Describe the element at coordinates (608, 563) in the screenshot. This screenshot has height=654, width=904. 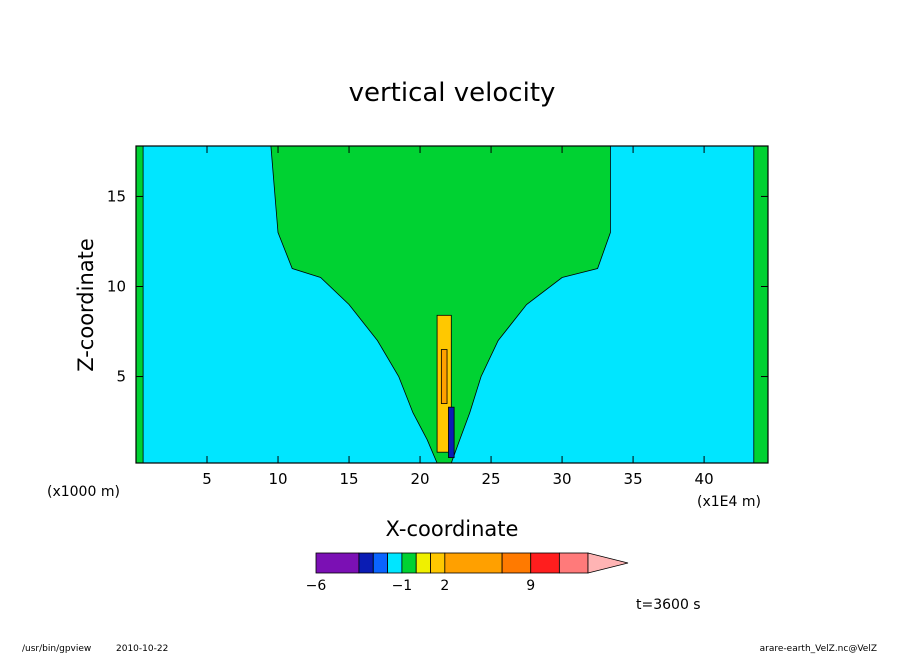
I see `colorbar-tip` at that location.